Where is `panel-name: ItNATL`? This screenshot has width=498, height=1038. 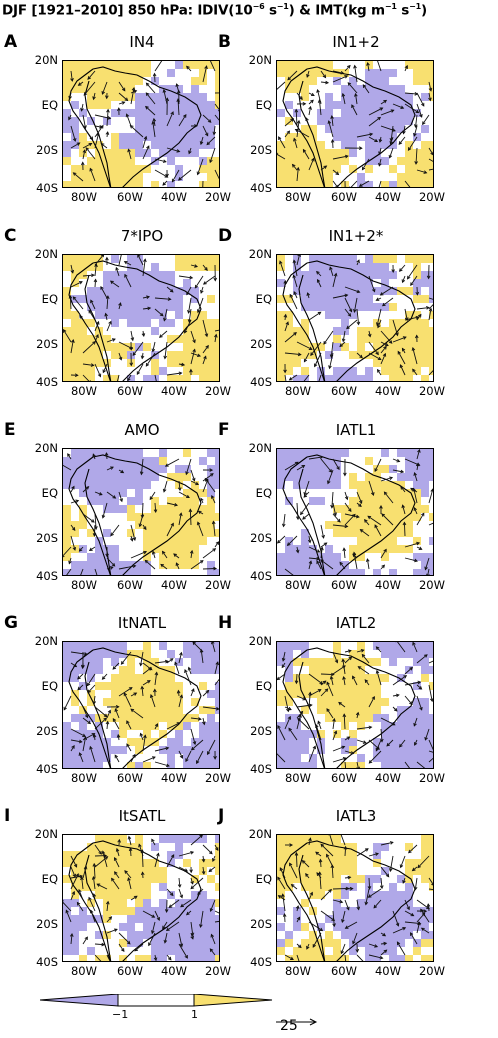
panel-name: ItNATL is located at coordinates (142, 623).